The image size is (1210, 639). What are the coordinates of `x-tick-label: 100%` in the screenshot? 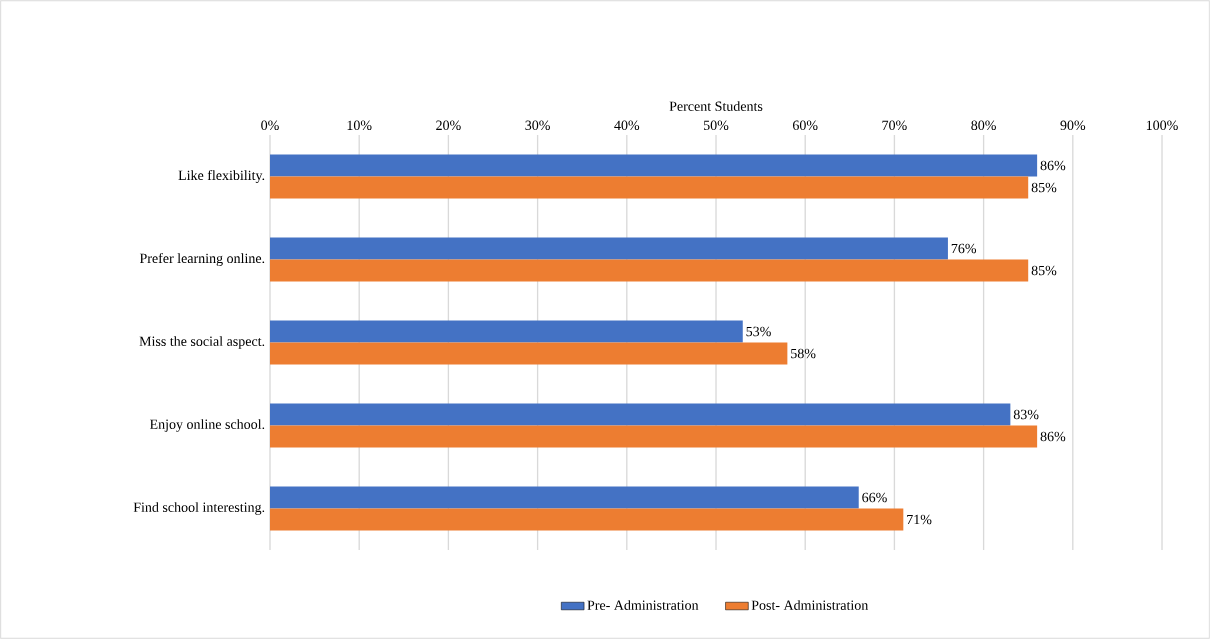 It's located at (1162, 125).